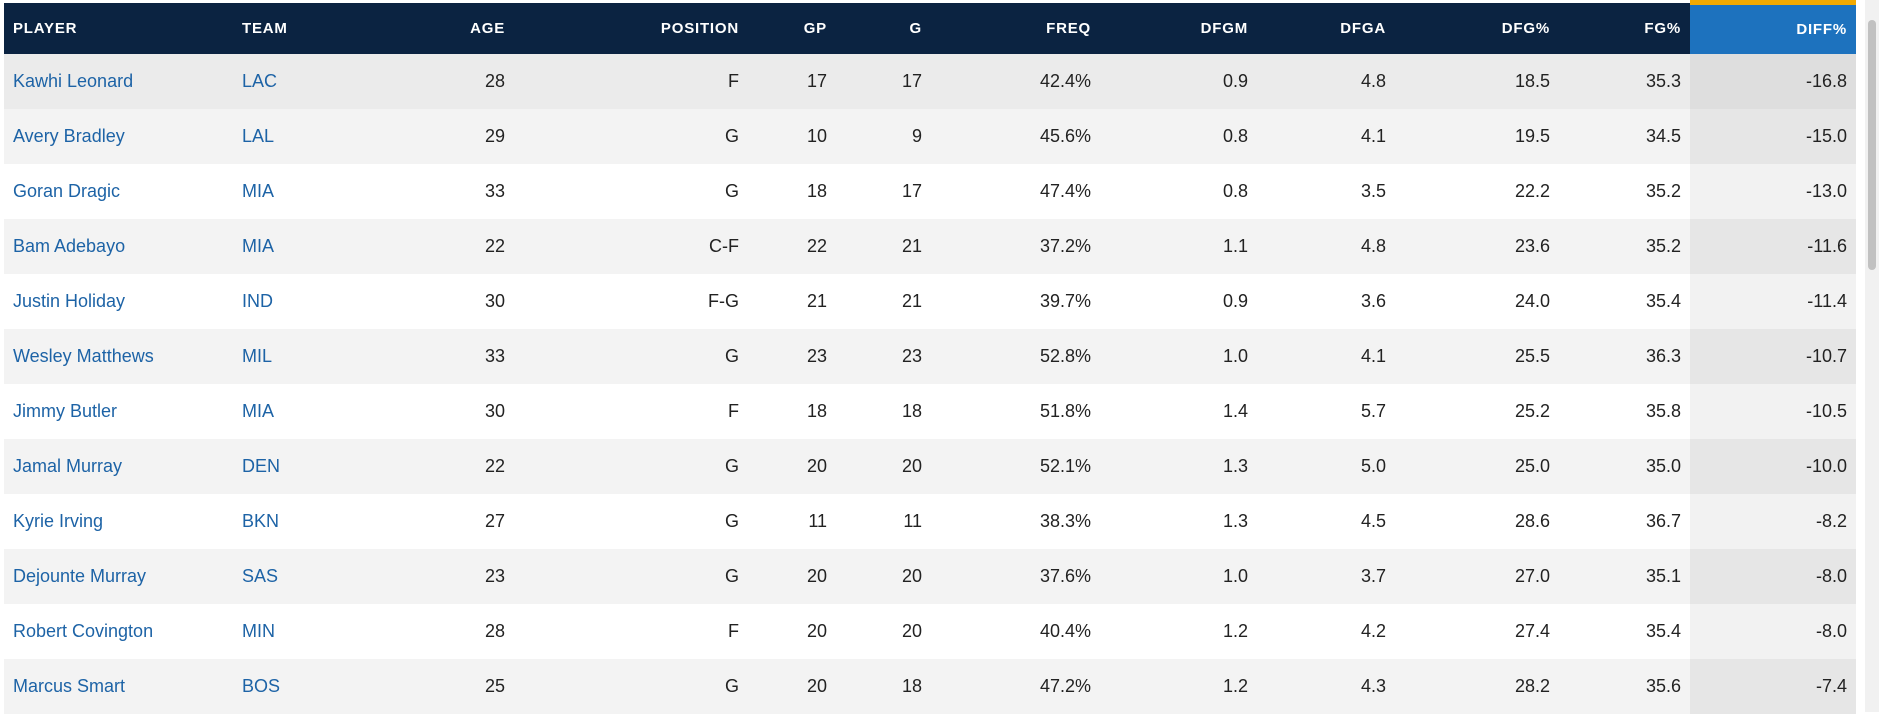  Describe the element at coordinates (257, 355) in the screenshot. I see `team-link: MIL` at that location.